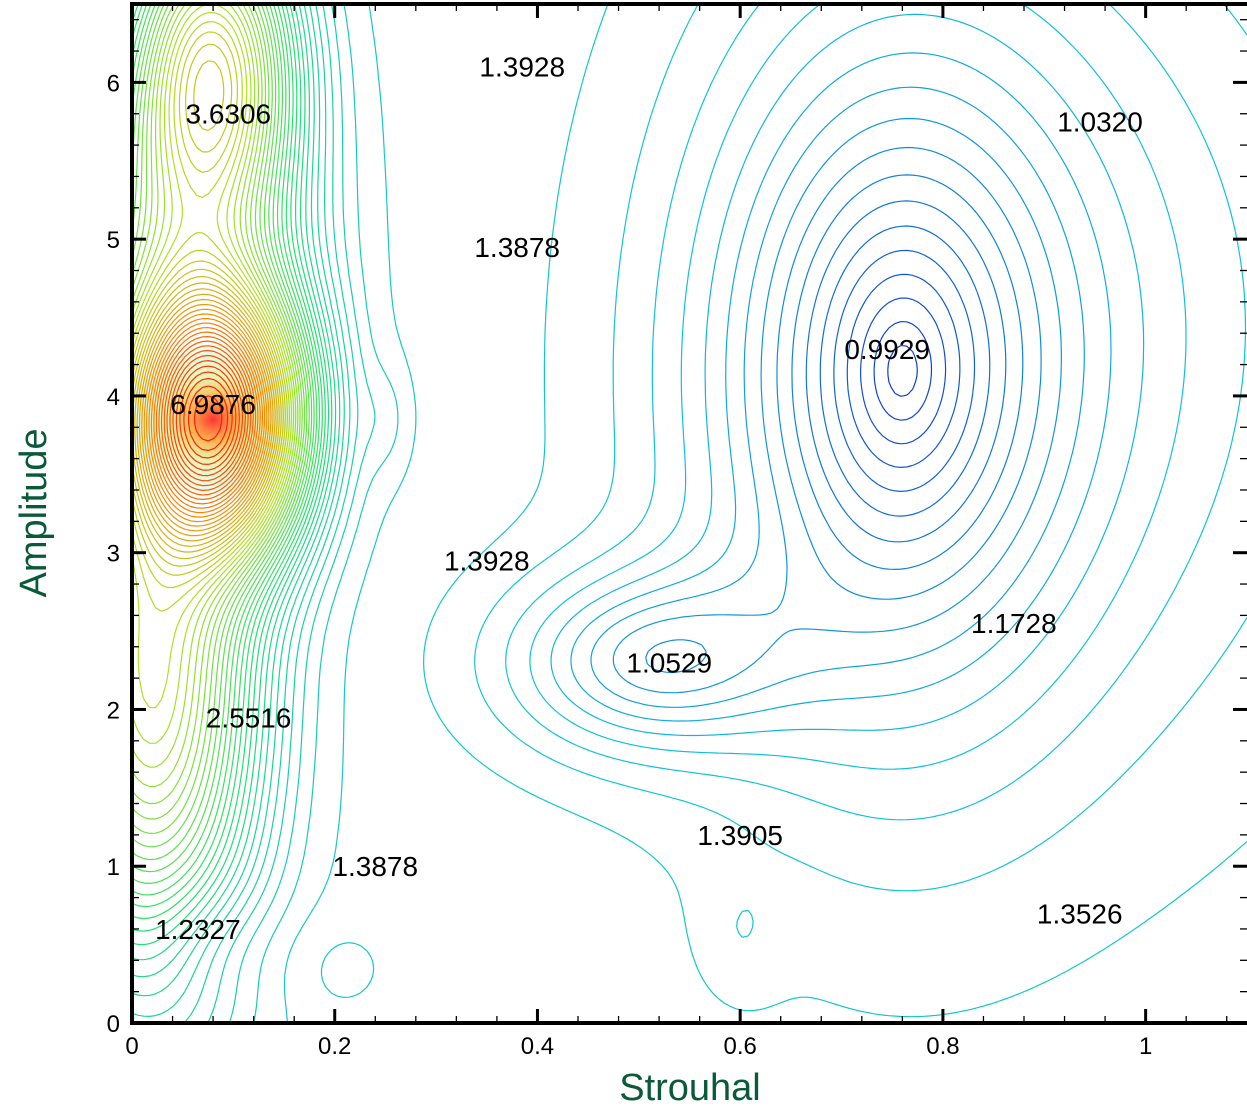 The height and width of the screenshot is (1112, 1247). Describe the element at coordinates (1014, 623) in the screenshot. I see `contour-value-label: 1.1728` at that location.